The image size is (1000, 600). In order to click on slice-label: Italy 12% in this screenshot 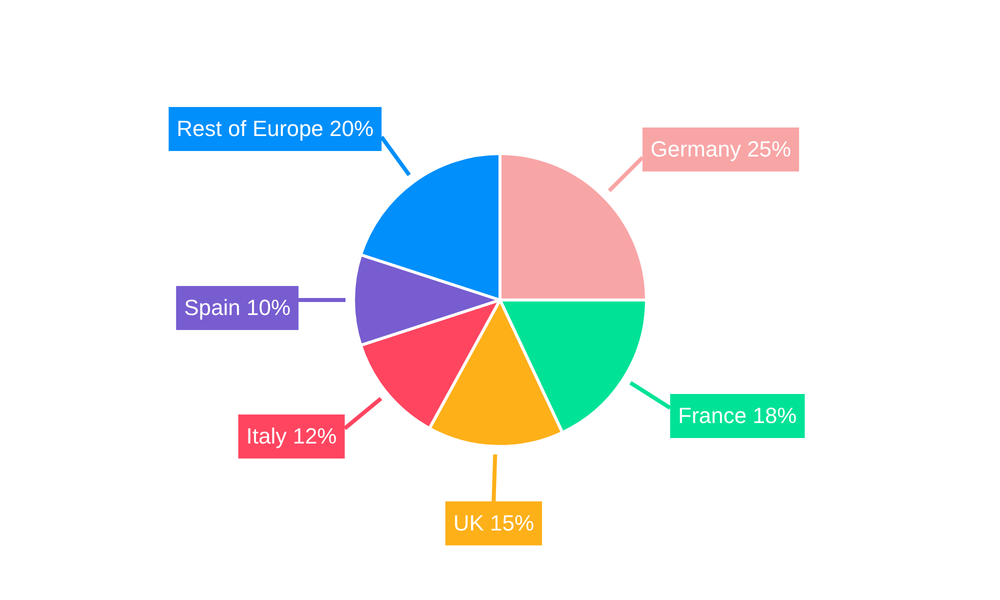, I will do `click(291, 436)`.